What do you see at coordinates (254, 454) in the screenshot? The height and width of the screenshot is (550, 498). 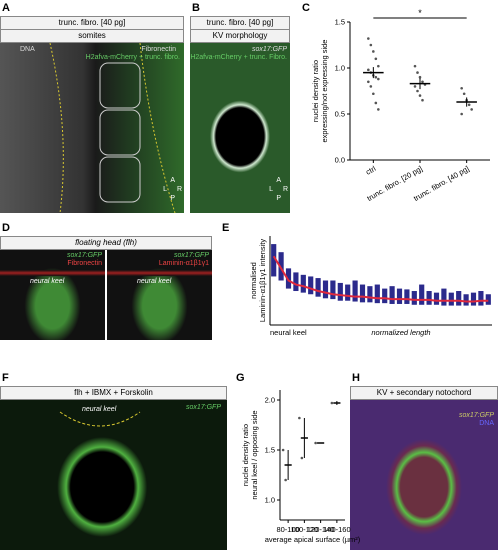 I see `y-axis-label: neural keel / opposing side` at bounding box center [254, 454].